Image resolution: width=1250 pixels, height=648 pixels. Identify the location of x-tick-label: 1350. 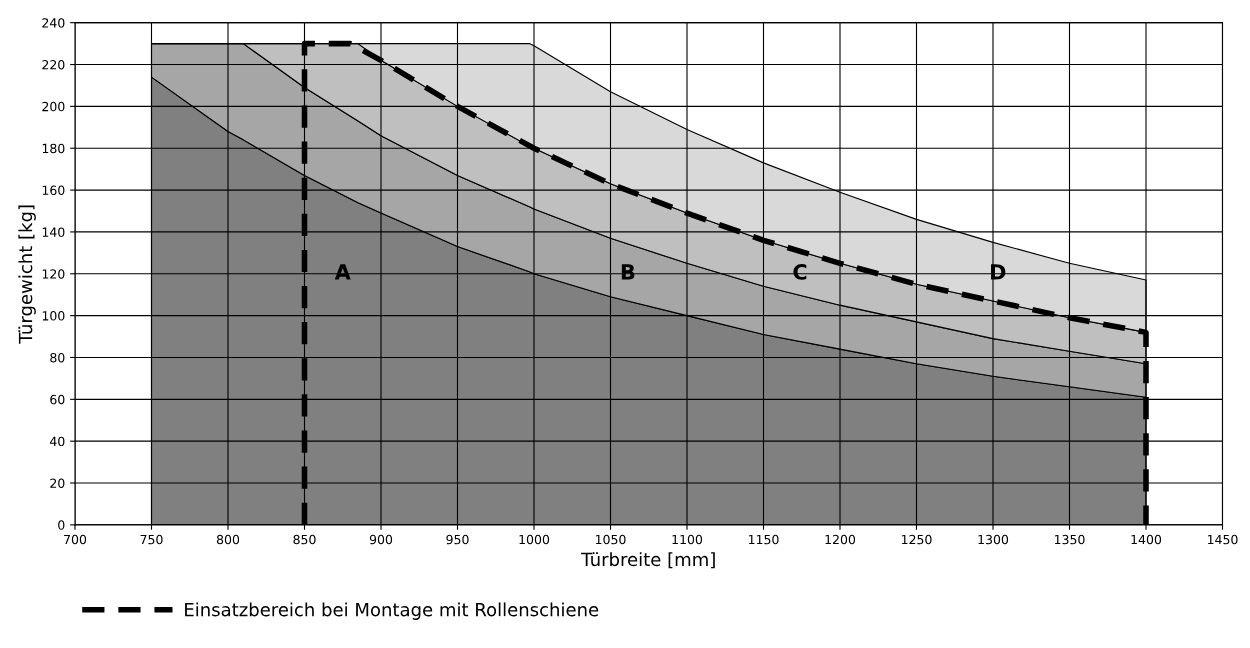
(1069, 539).